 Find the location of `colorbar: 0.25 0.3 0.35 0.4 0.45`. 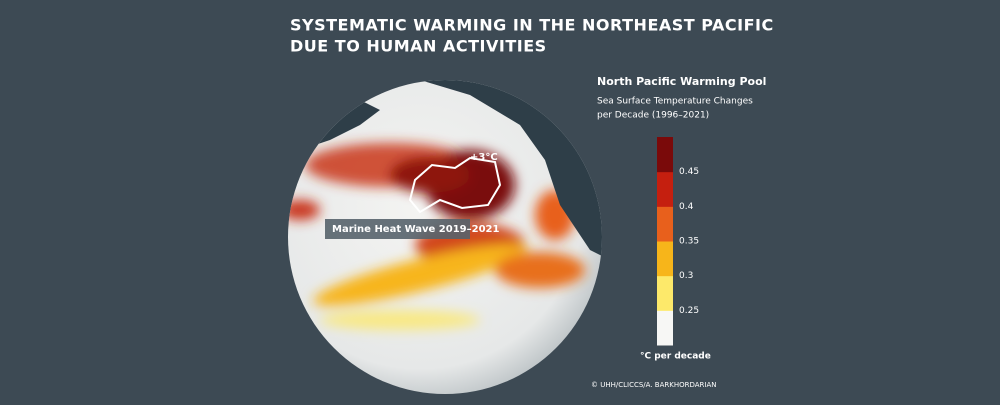

colorbar: 0.25 0.3 0.35 0.4 0.45 is located at coordinates (678, 241).